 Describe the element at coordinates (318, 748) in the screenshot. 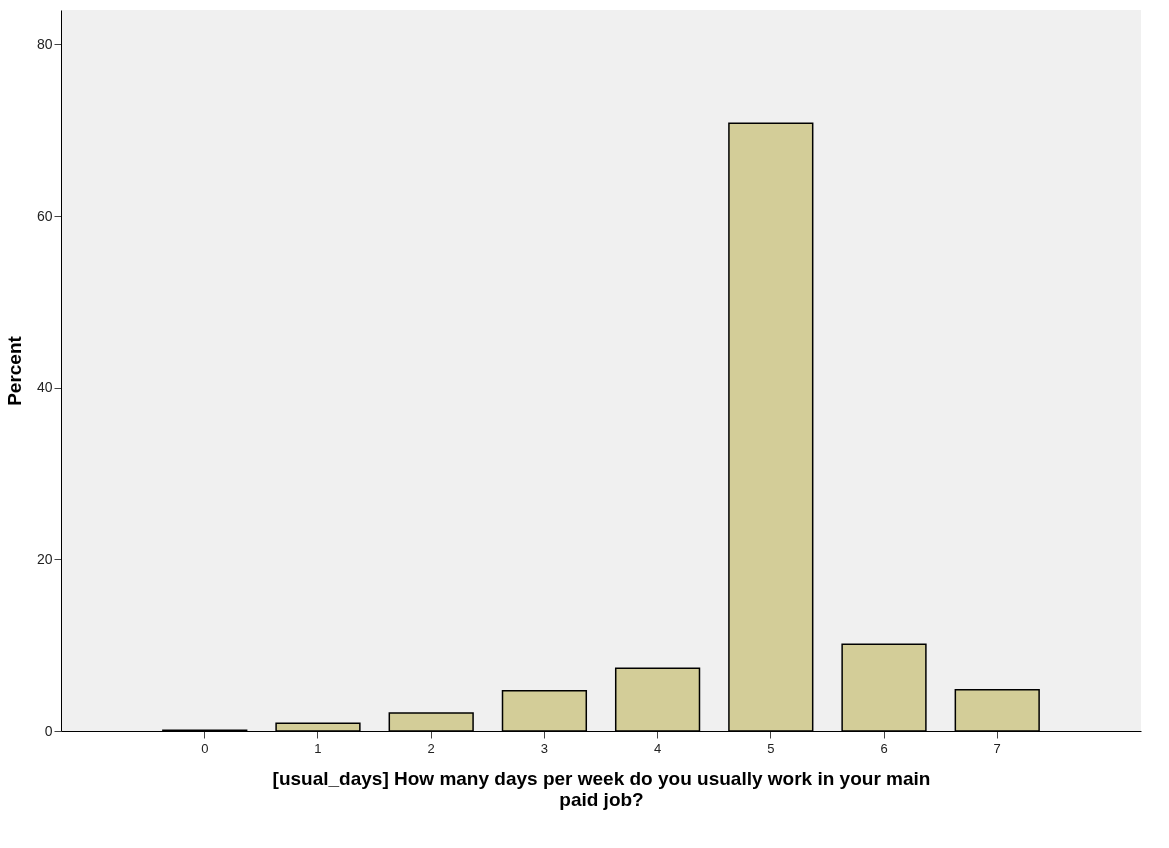

I see `x-tick-label: 1` at that location.